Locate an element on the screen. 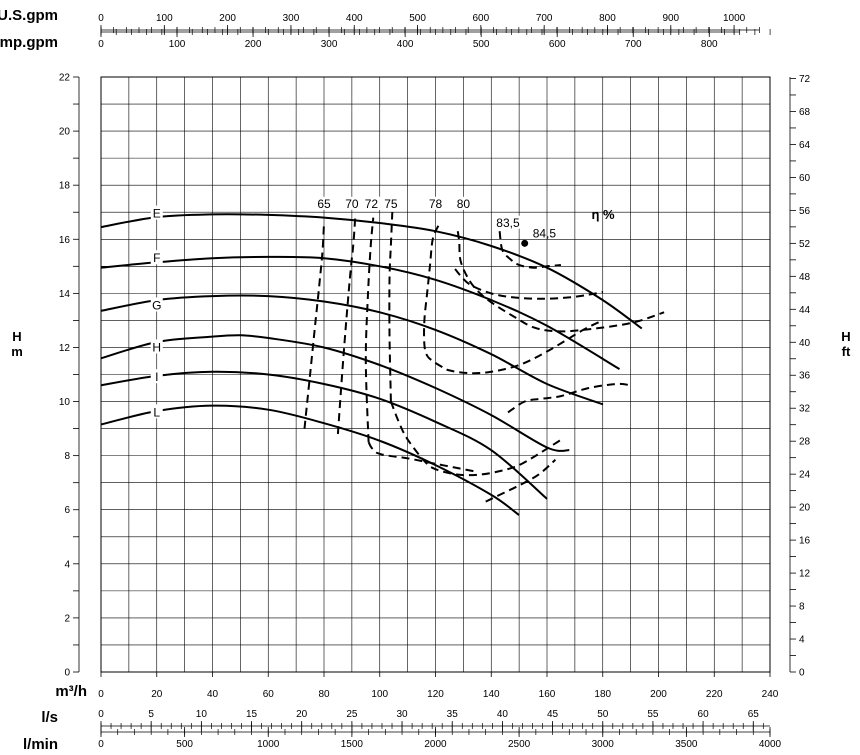 Image resolution: width=860 pixels, height=755 pixels. ls-tick-label: 30 is located at coordinates (402, 714).